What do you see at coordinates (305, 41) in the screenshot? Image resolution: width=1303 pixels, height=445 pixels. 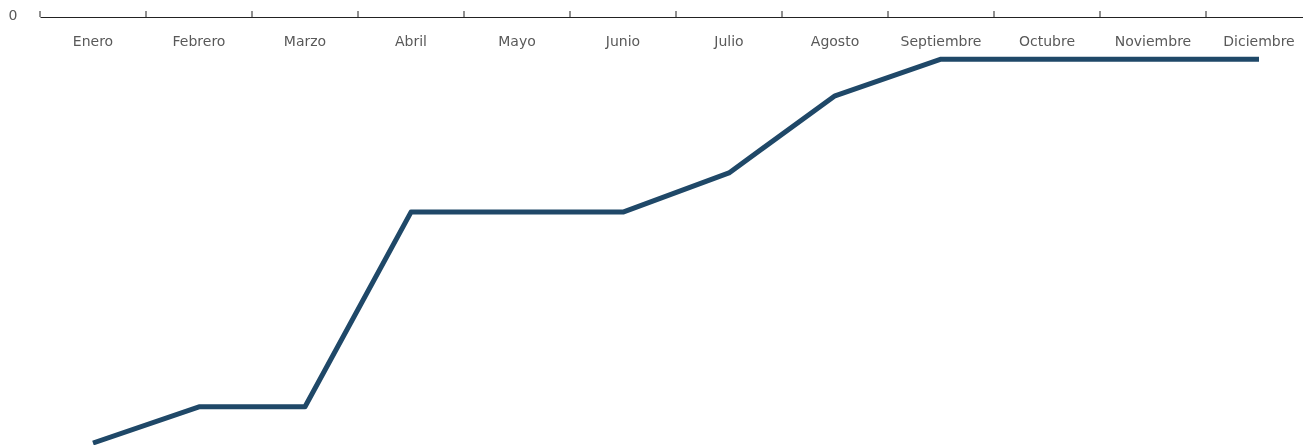 I see `x-tick-label: Marzo` at bounding box center [305, 41].